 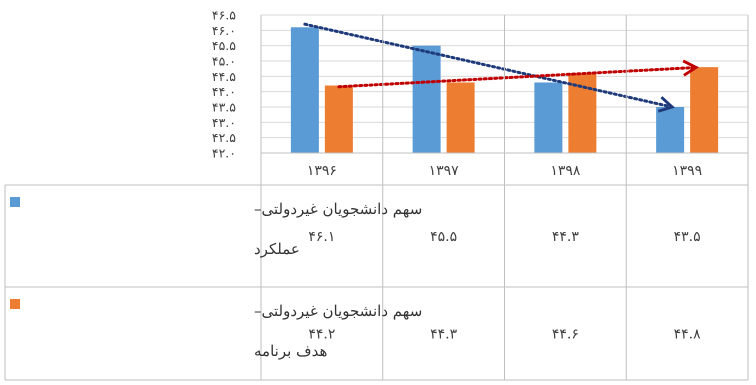 I want to click on trendline-target, so click(x=518, y=74).